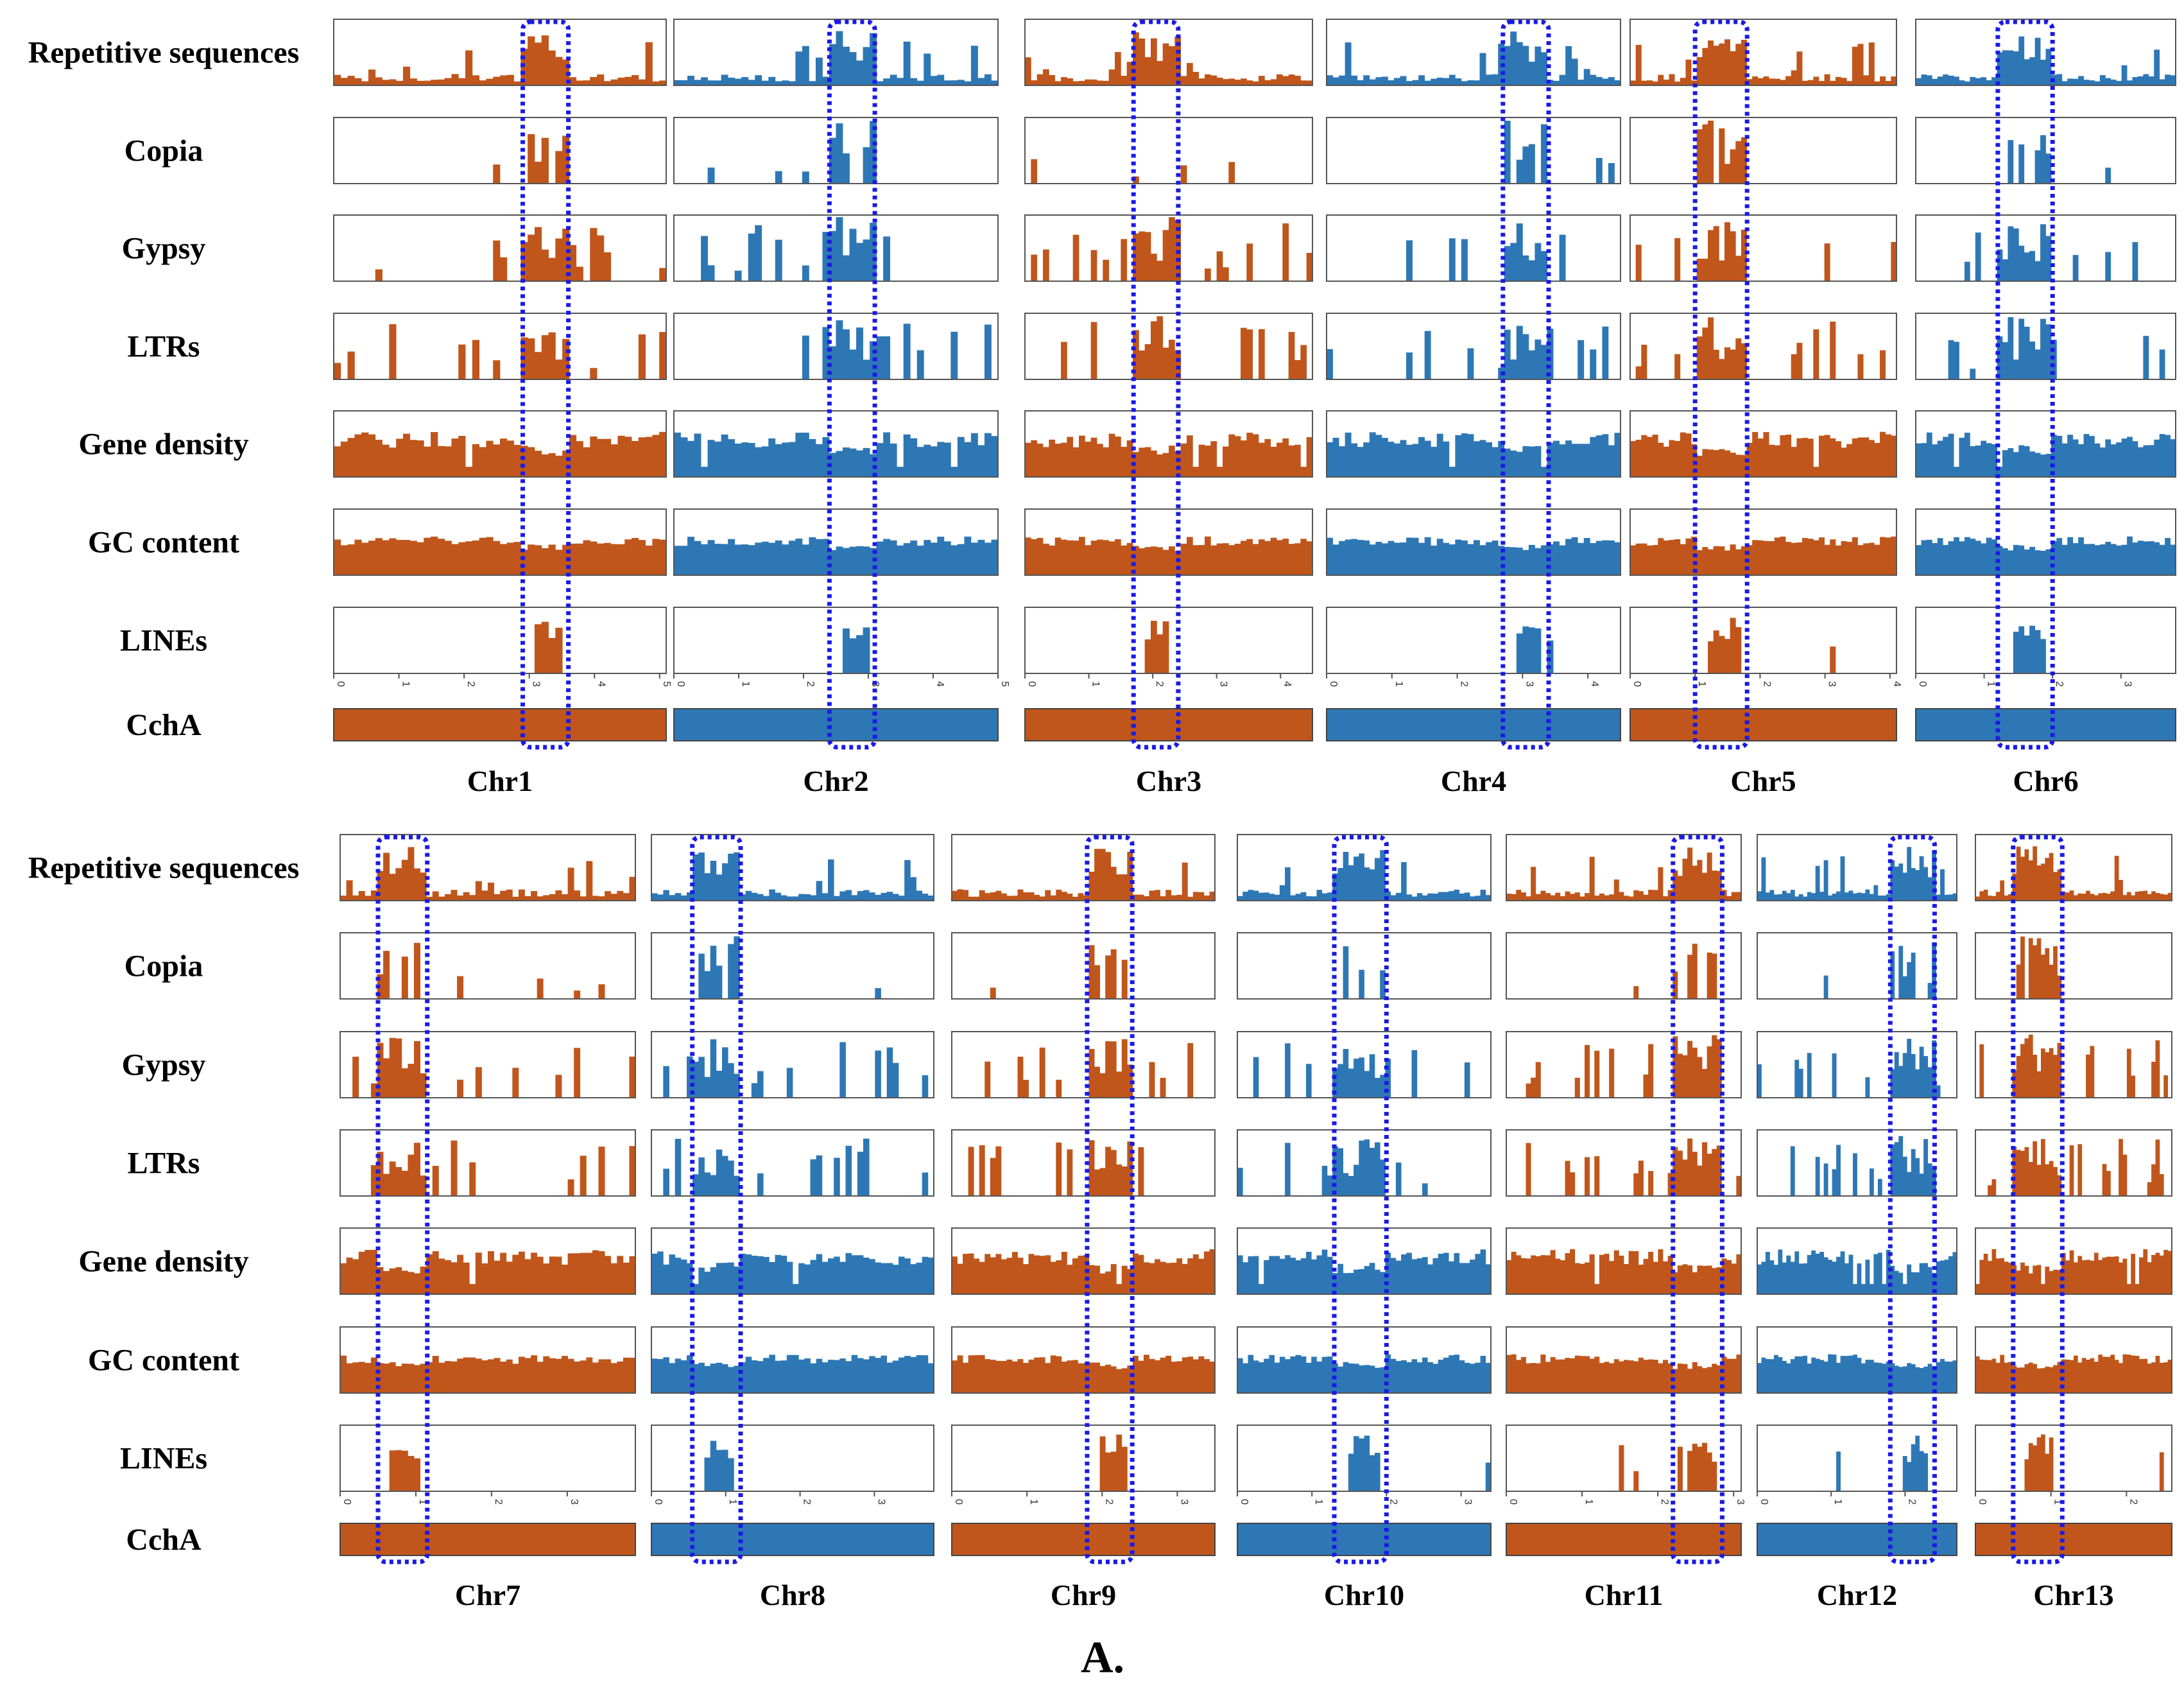  Describe the element at coordinates (488, 1539) in the screenshot. I see `chromosome-bar-chr7` at that location.